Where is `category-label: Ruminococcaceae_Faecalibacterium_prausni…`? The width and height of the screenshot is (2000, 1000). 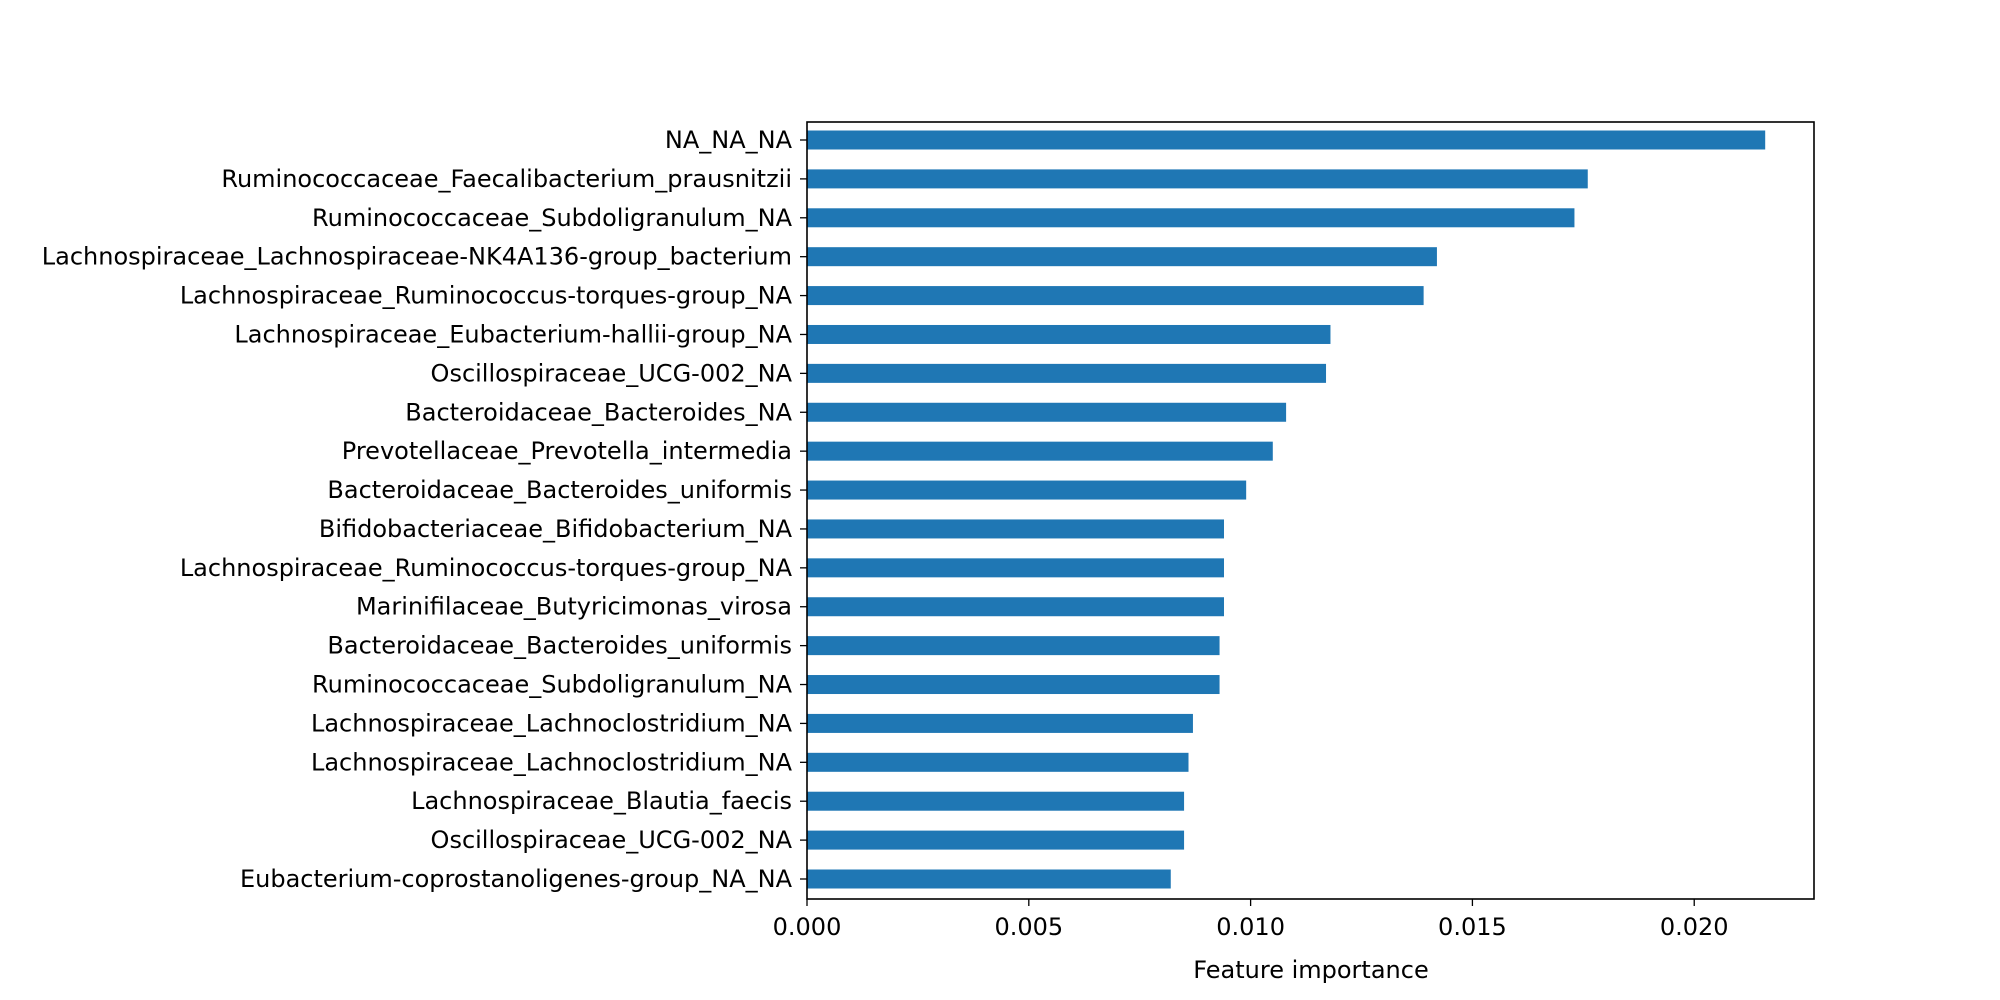 category-label: Ruminococcaceae_Faecalibacterium_prausni… is located at coordinates (506, 179).